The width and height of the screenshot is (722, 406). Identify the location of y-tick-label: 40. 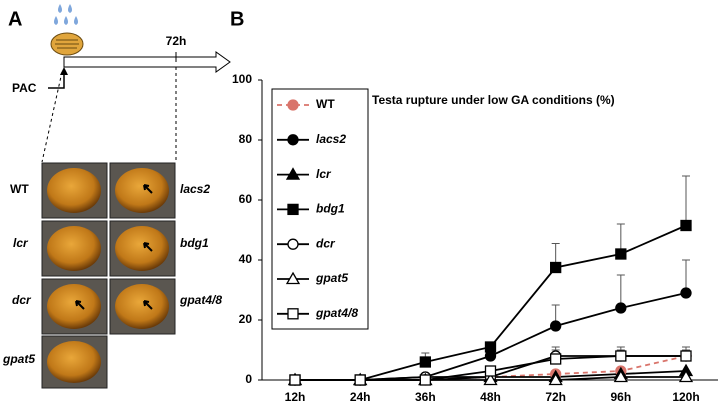
(246, 259).